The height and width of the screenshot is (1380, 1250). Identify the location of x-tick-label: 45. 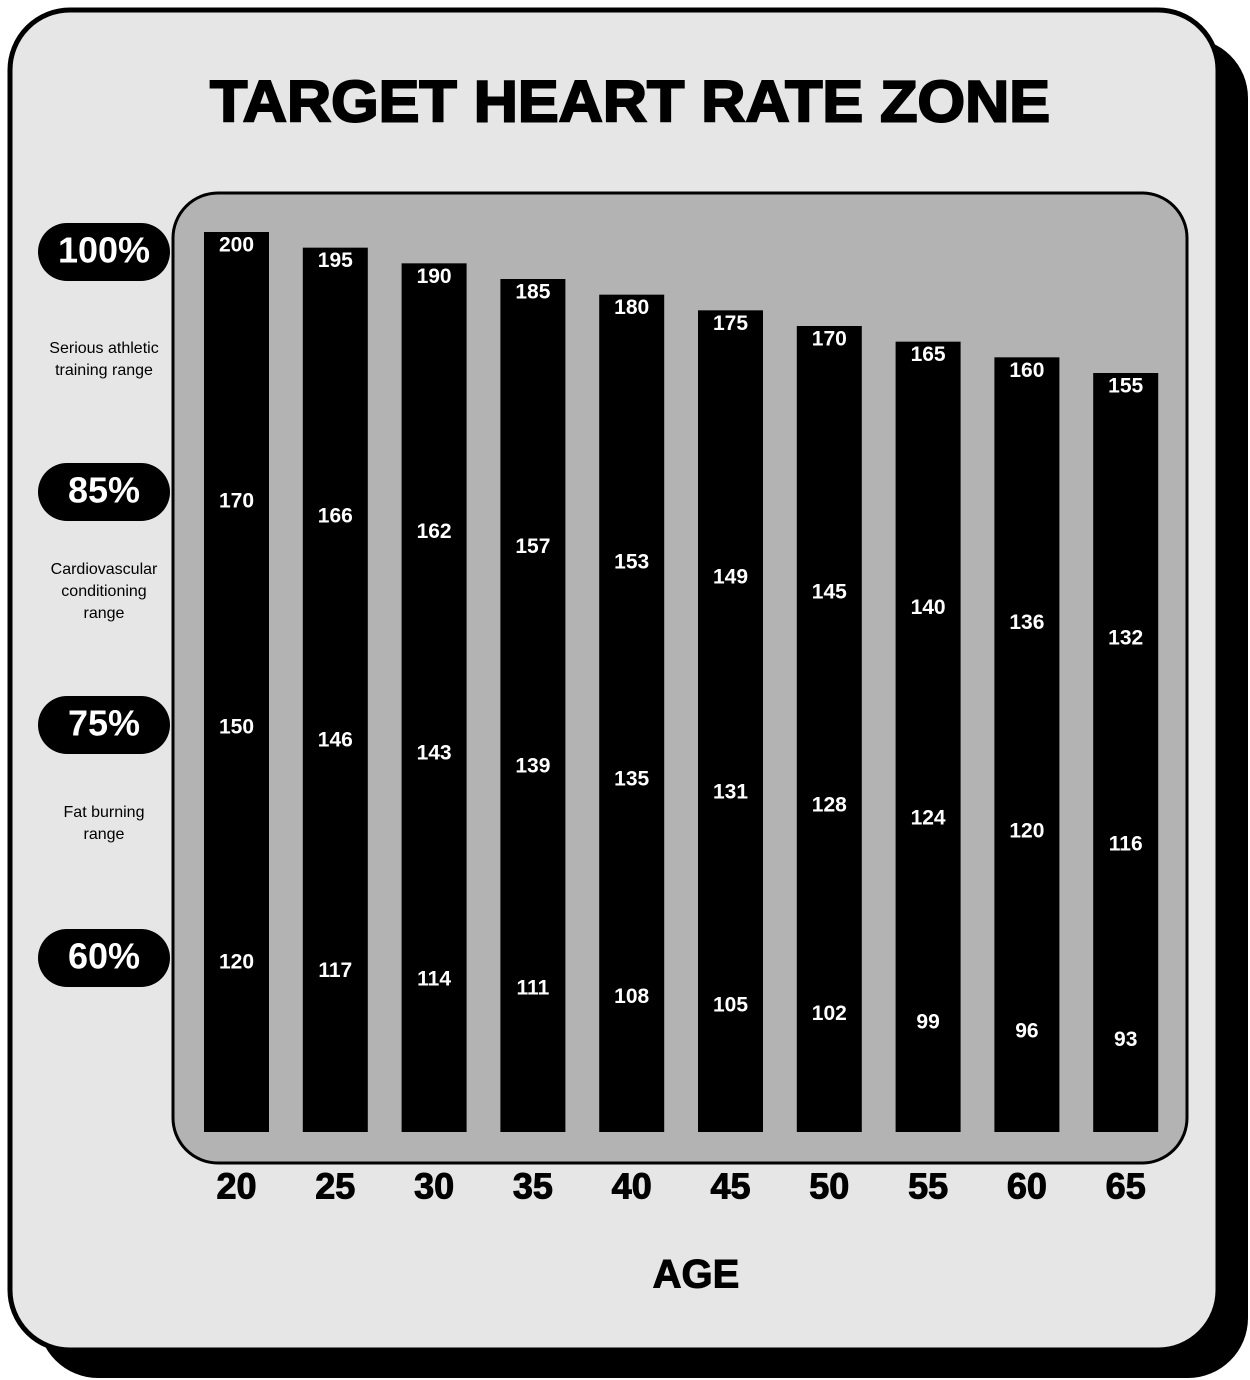
(730, 1186).